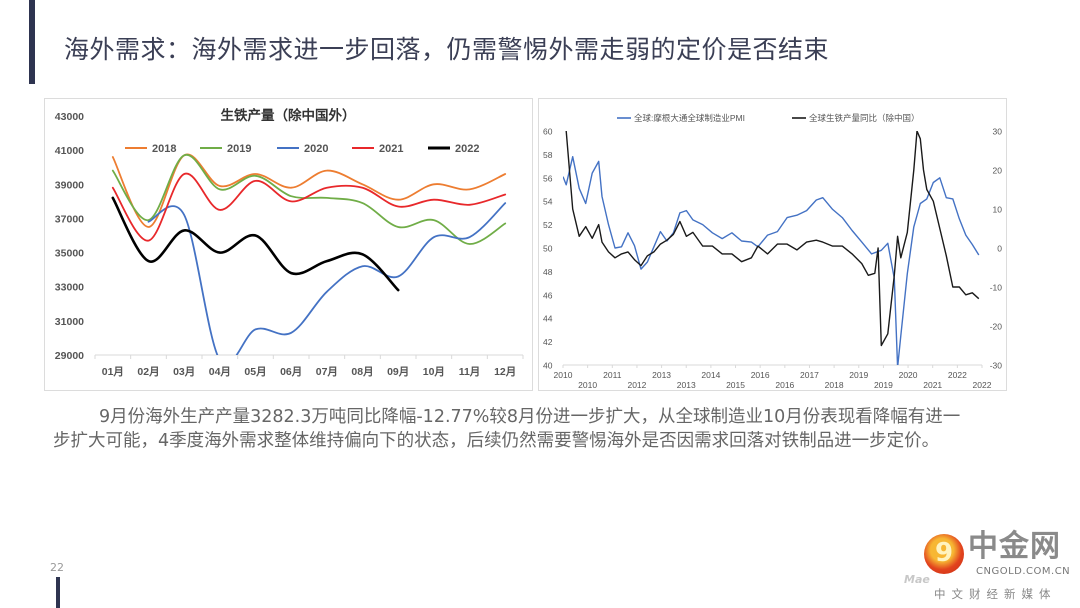  I want to click on logo-brand-name: 中金网, so click(1014, 546).